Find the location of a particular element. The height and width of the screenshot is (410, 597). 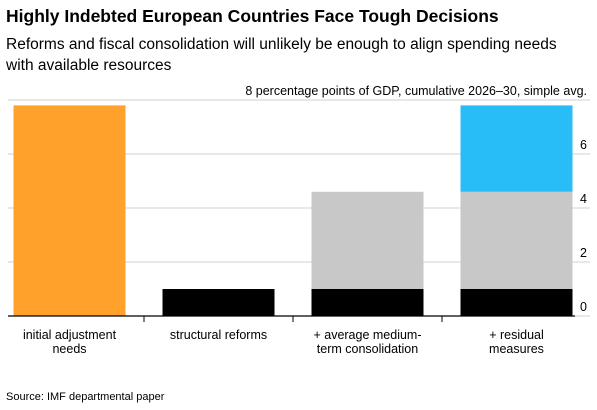

x-tick-label: + residual measures is located at coordinates (516, 342).